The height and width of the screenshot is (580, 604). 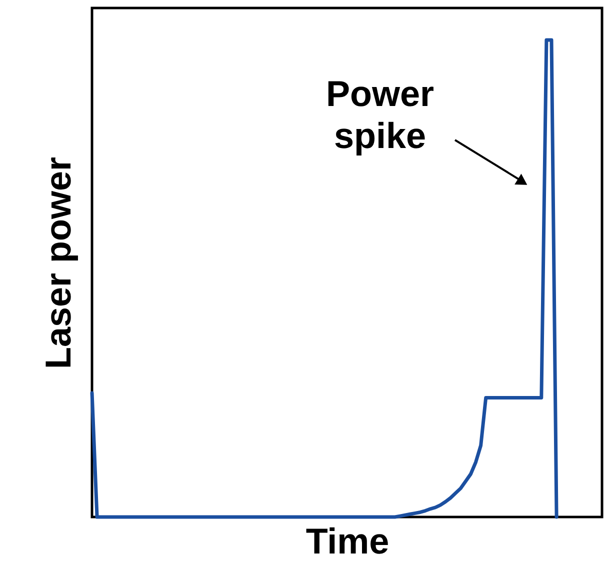 What do you see at coordinates (348, 541) in the screenshot?
I see `x-axis-title: Time` at bounding box center [348, 541].